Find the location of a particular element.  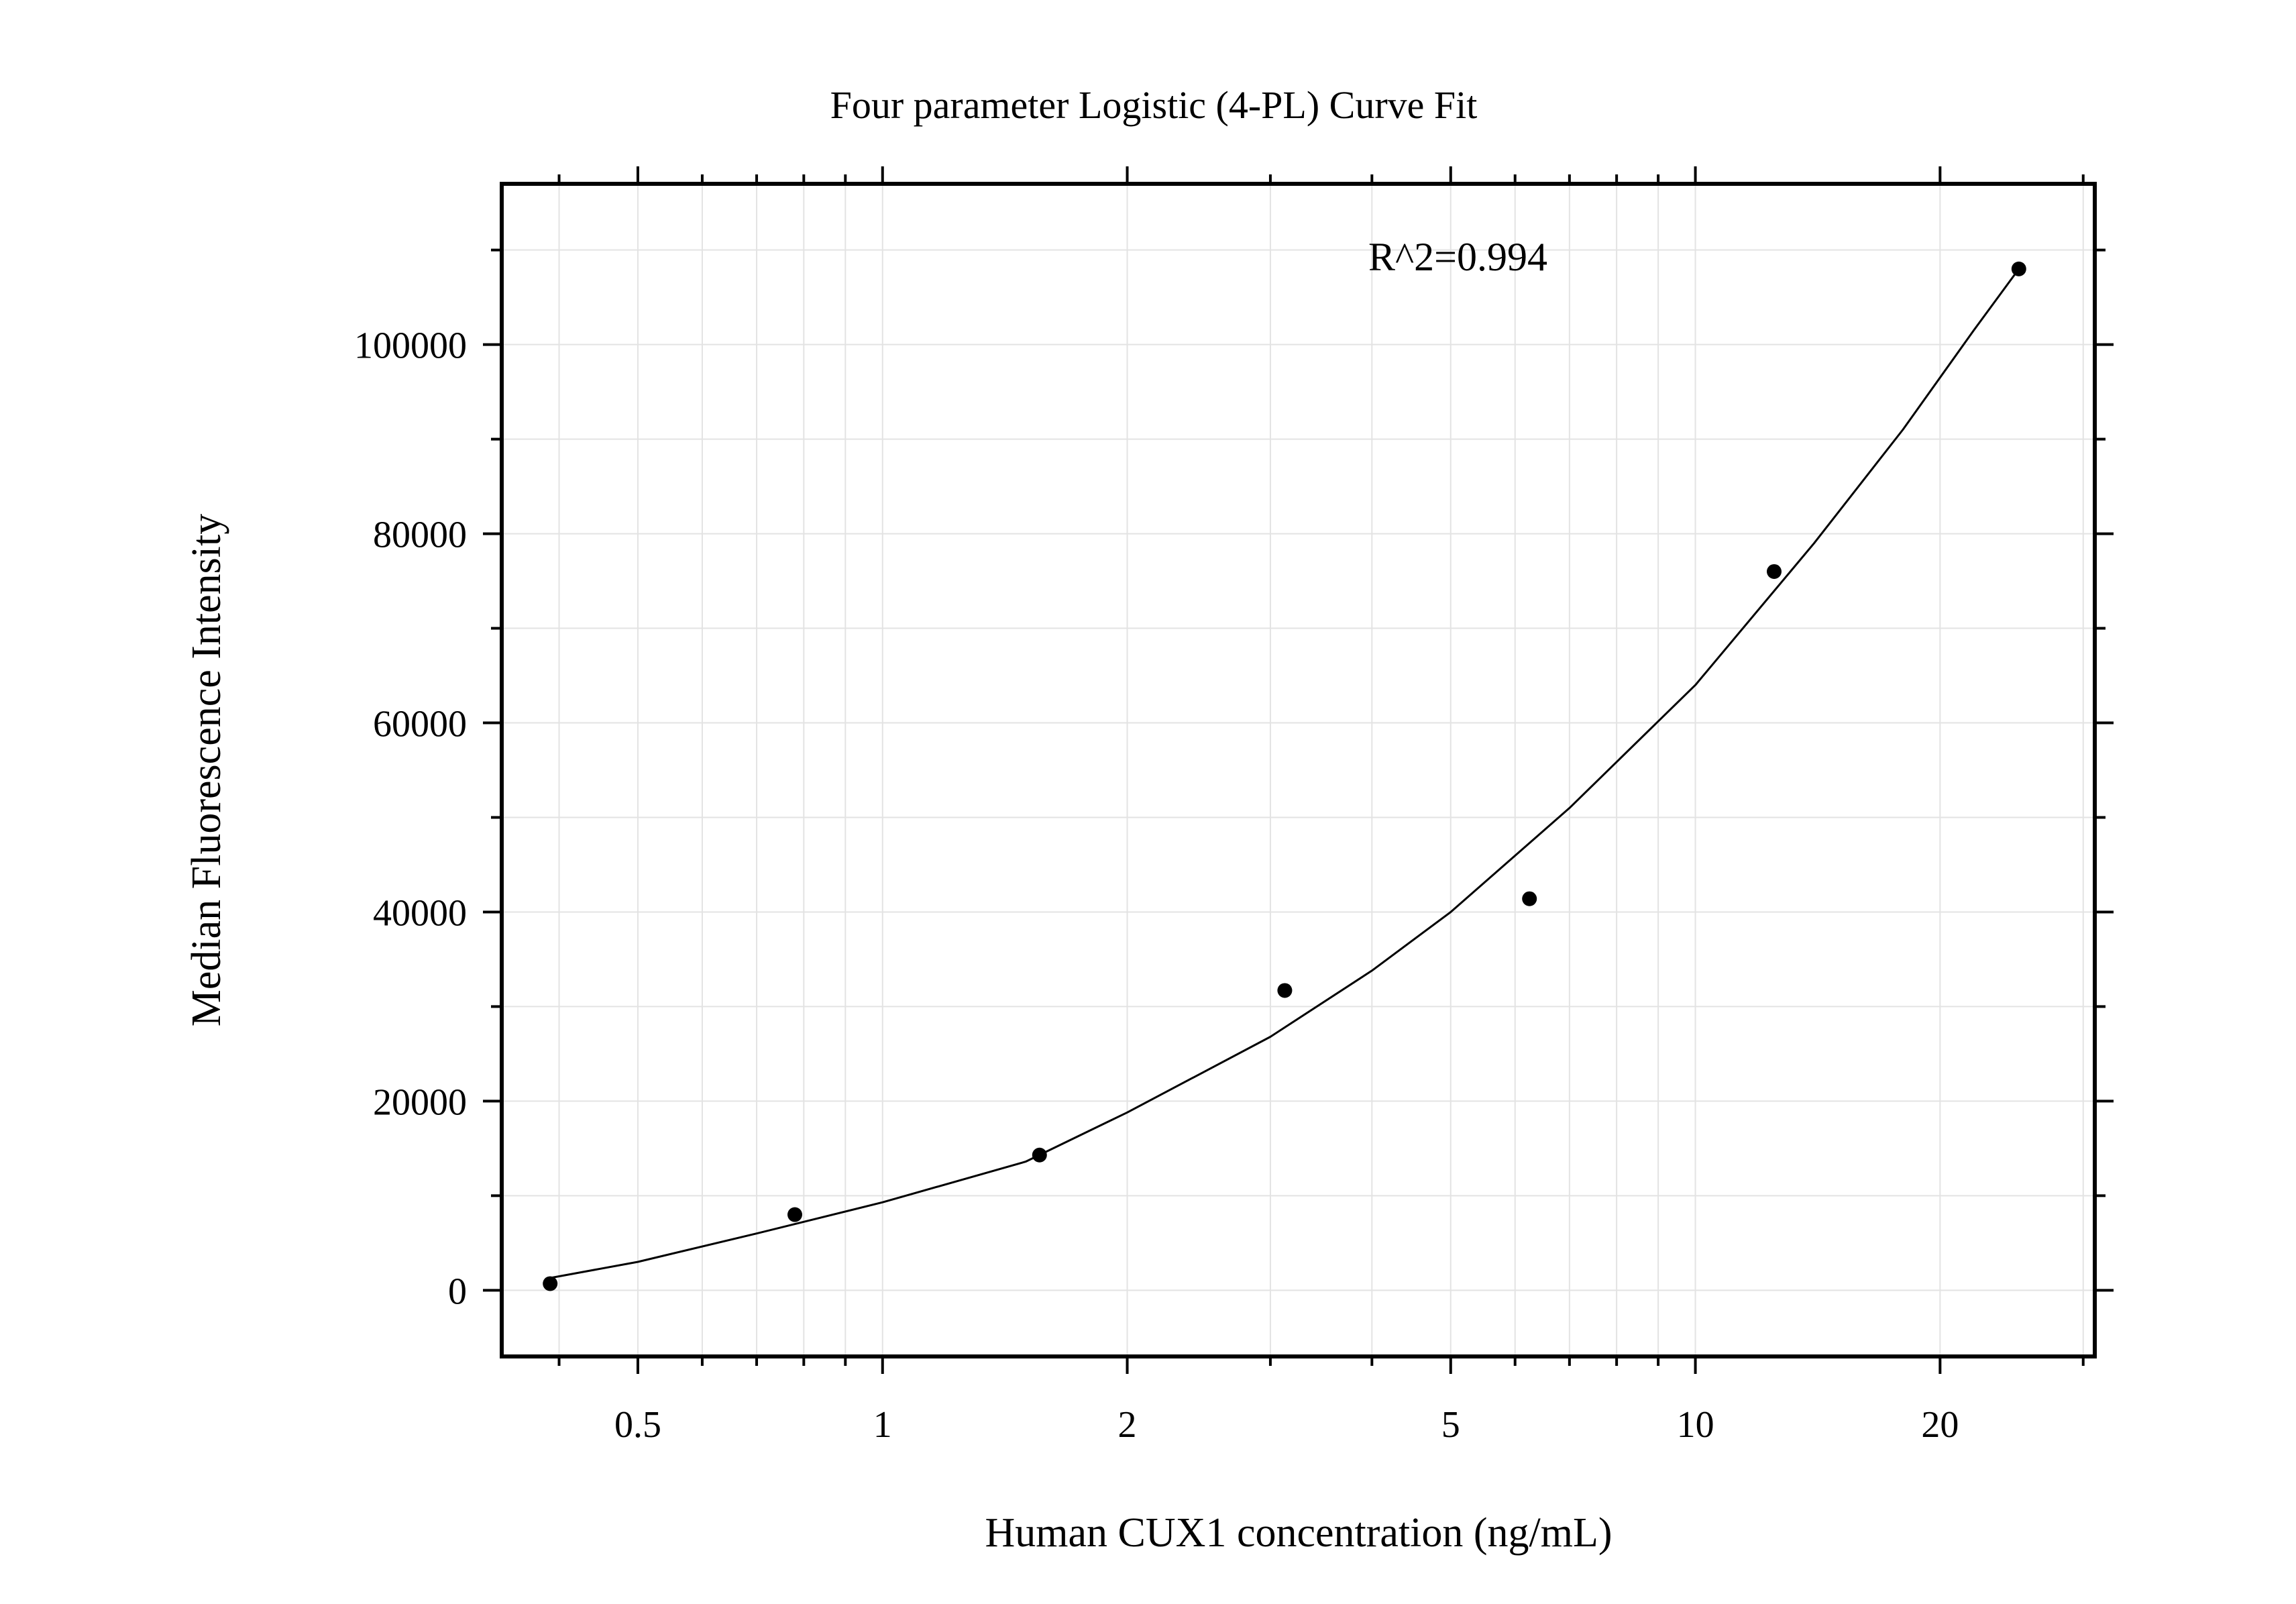

x-tick-label: 5 is located at coordinates (1451, 1425).